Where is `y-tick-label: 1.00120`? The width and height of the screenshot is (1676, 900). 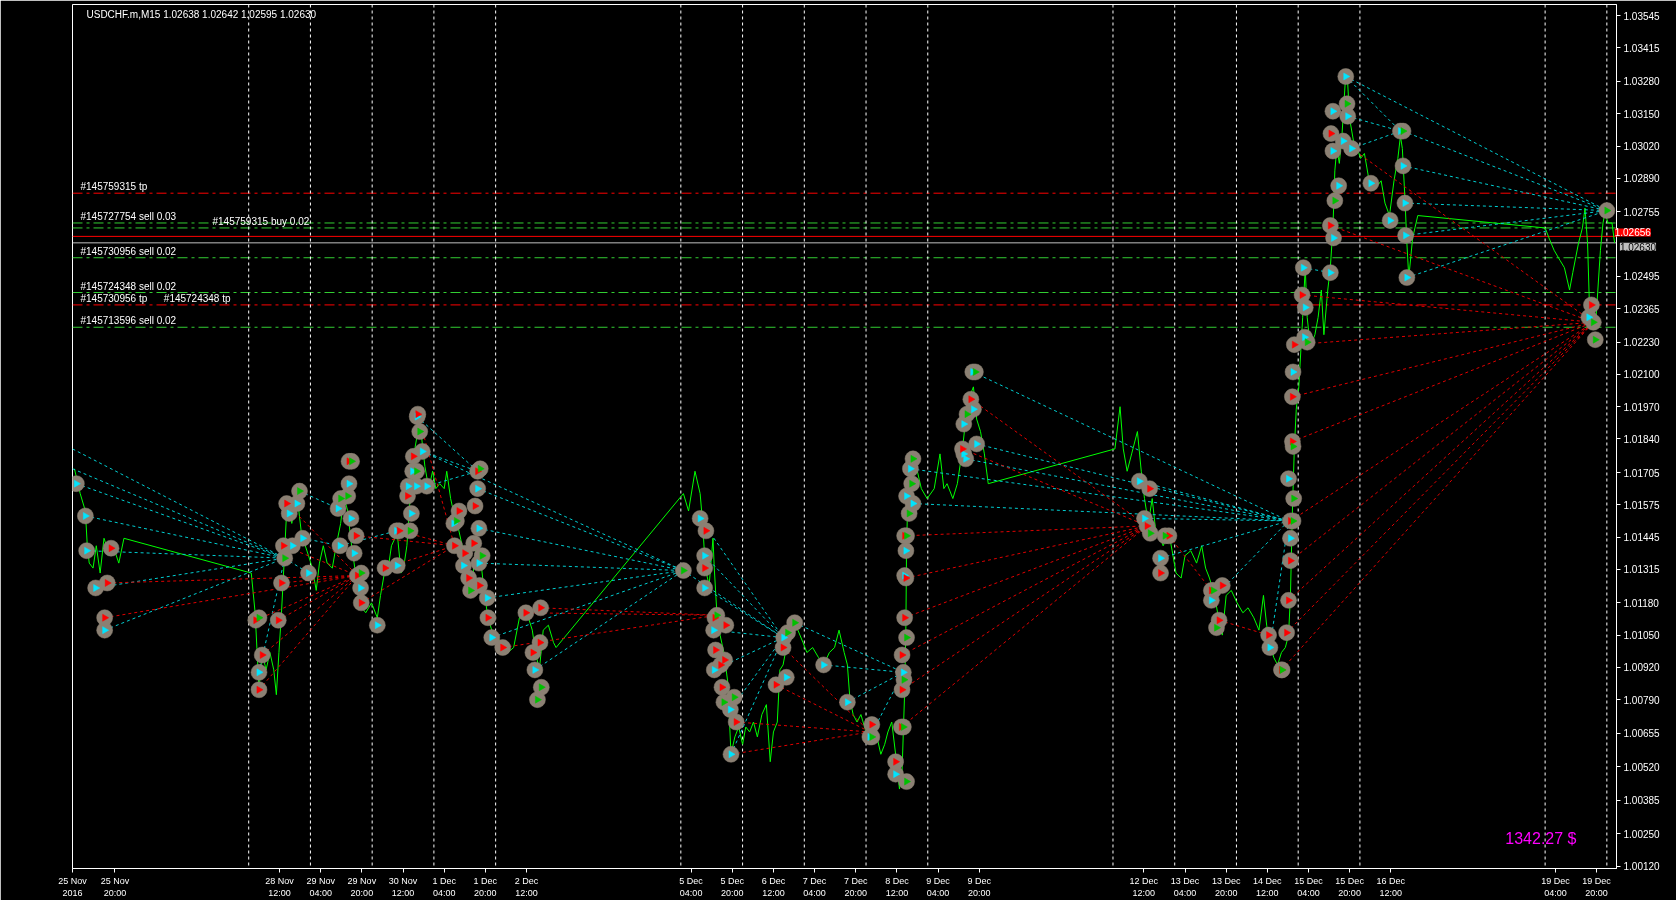 y-tick-label: 1.00120 is located at coordinates (1642, 867).